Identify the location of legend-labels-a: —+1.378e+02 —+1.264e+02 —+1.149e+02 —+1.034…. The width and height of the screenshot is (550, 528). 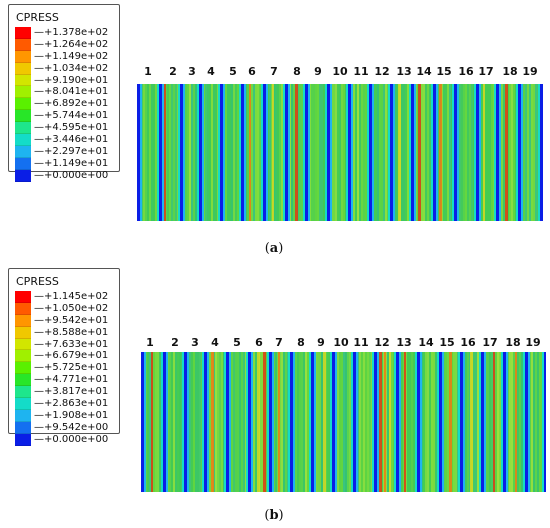
(71, 104).